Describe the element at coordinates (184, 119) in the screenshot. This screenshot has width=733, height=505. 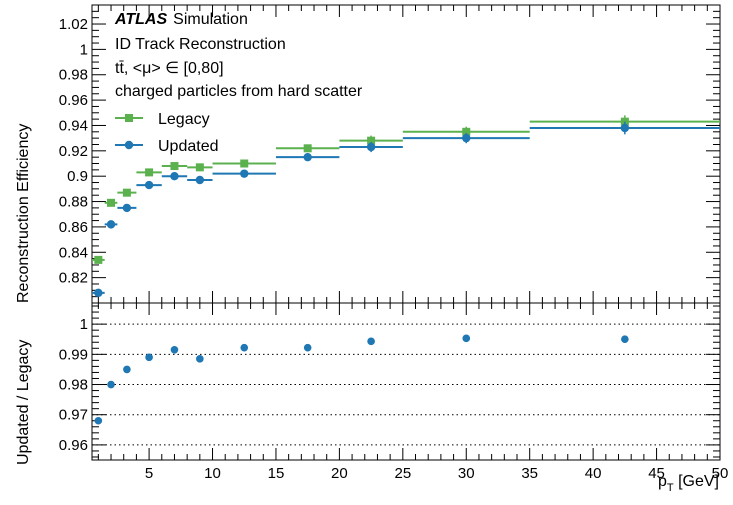
I see `legend-label-legacy: Legacy` at that location.